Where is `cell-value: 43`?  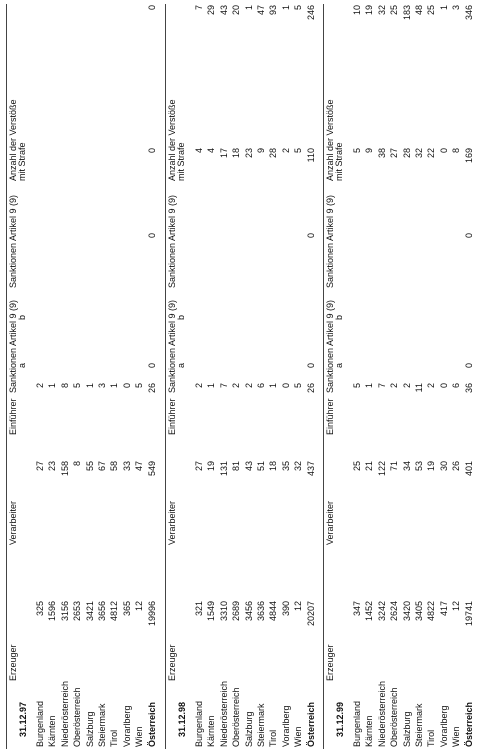
cell-value: 43 is located at coordinates (223, 10).